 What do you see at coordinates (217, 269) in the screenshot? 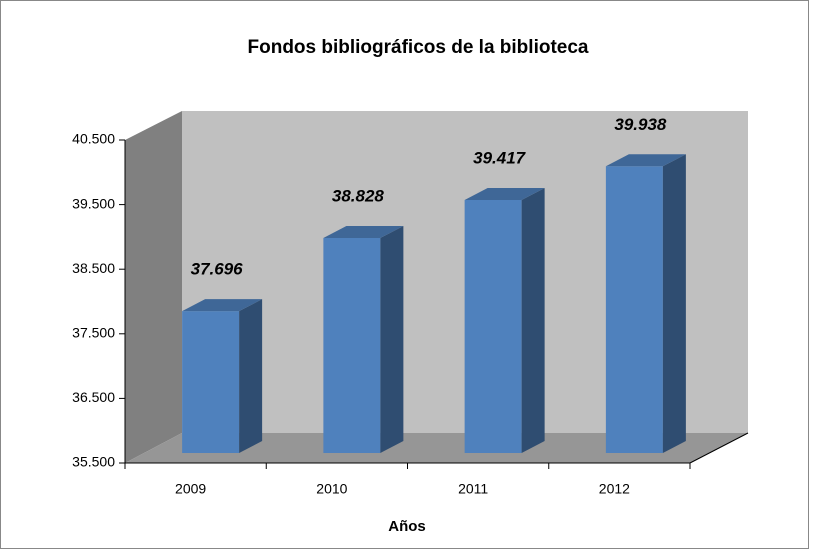
I see `value-label: 37.696` at bounding box center [217, 269].